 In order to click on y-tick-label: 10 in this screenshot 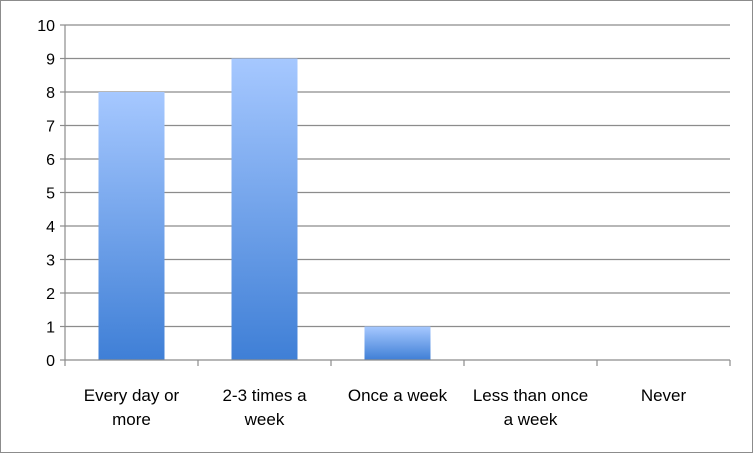, I will do `click(46, 26)`.